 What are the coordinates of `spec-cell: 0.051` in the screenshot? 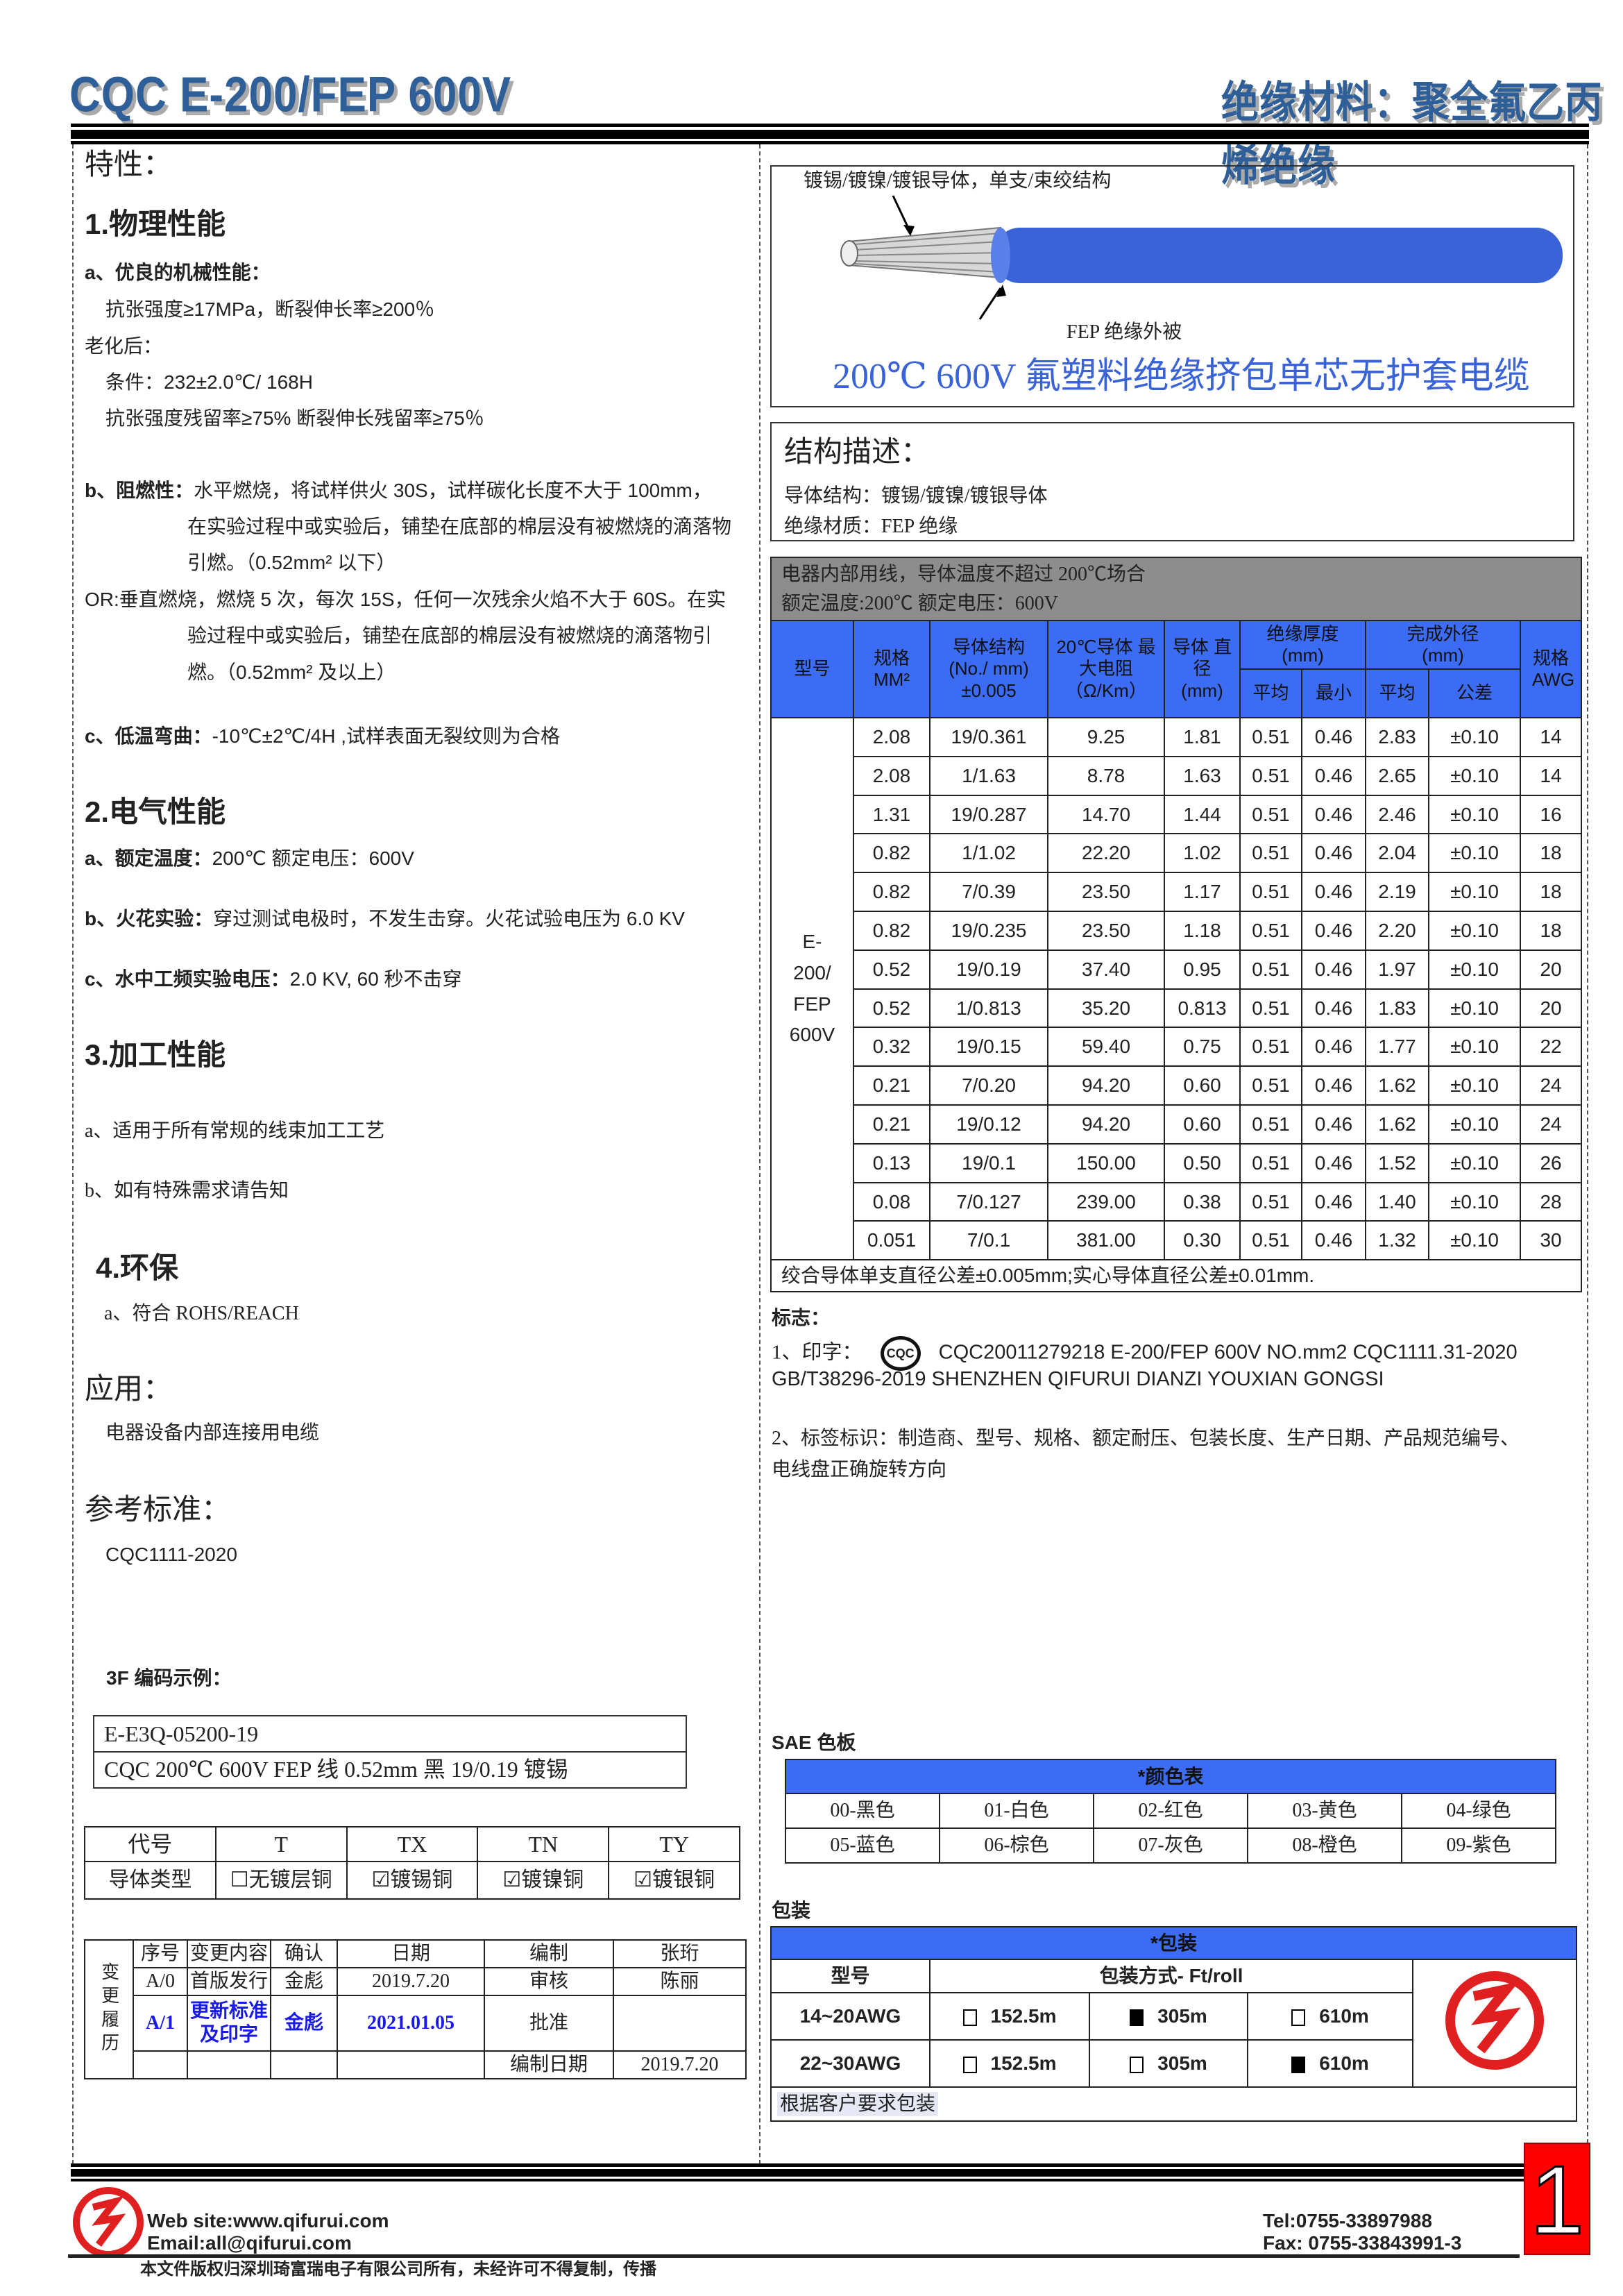 It's located at (892, 1240).